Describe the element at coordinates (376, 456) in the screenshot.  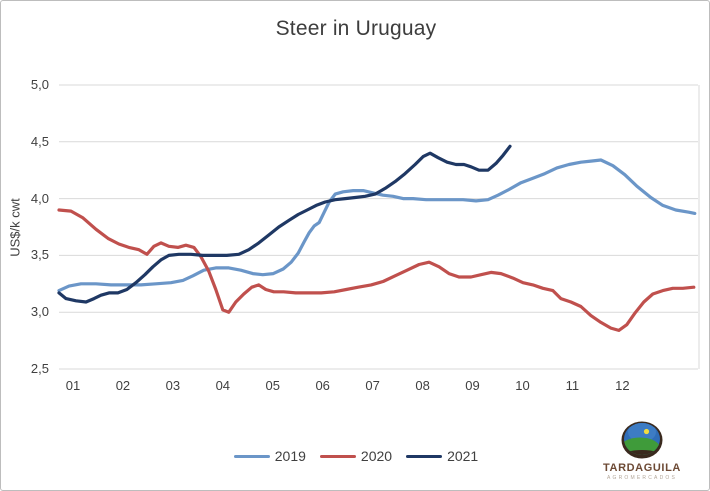
I see `legend-label: 2020` at that location.